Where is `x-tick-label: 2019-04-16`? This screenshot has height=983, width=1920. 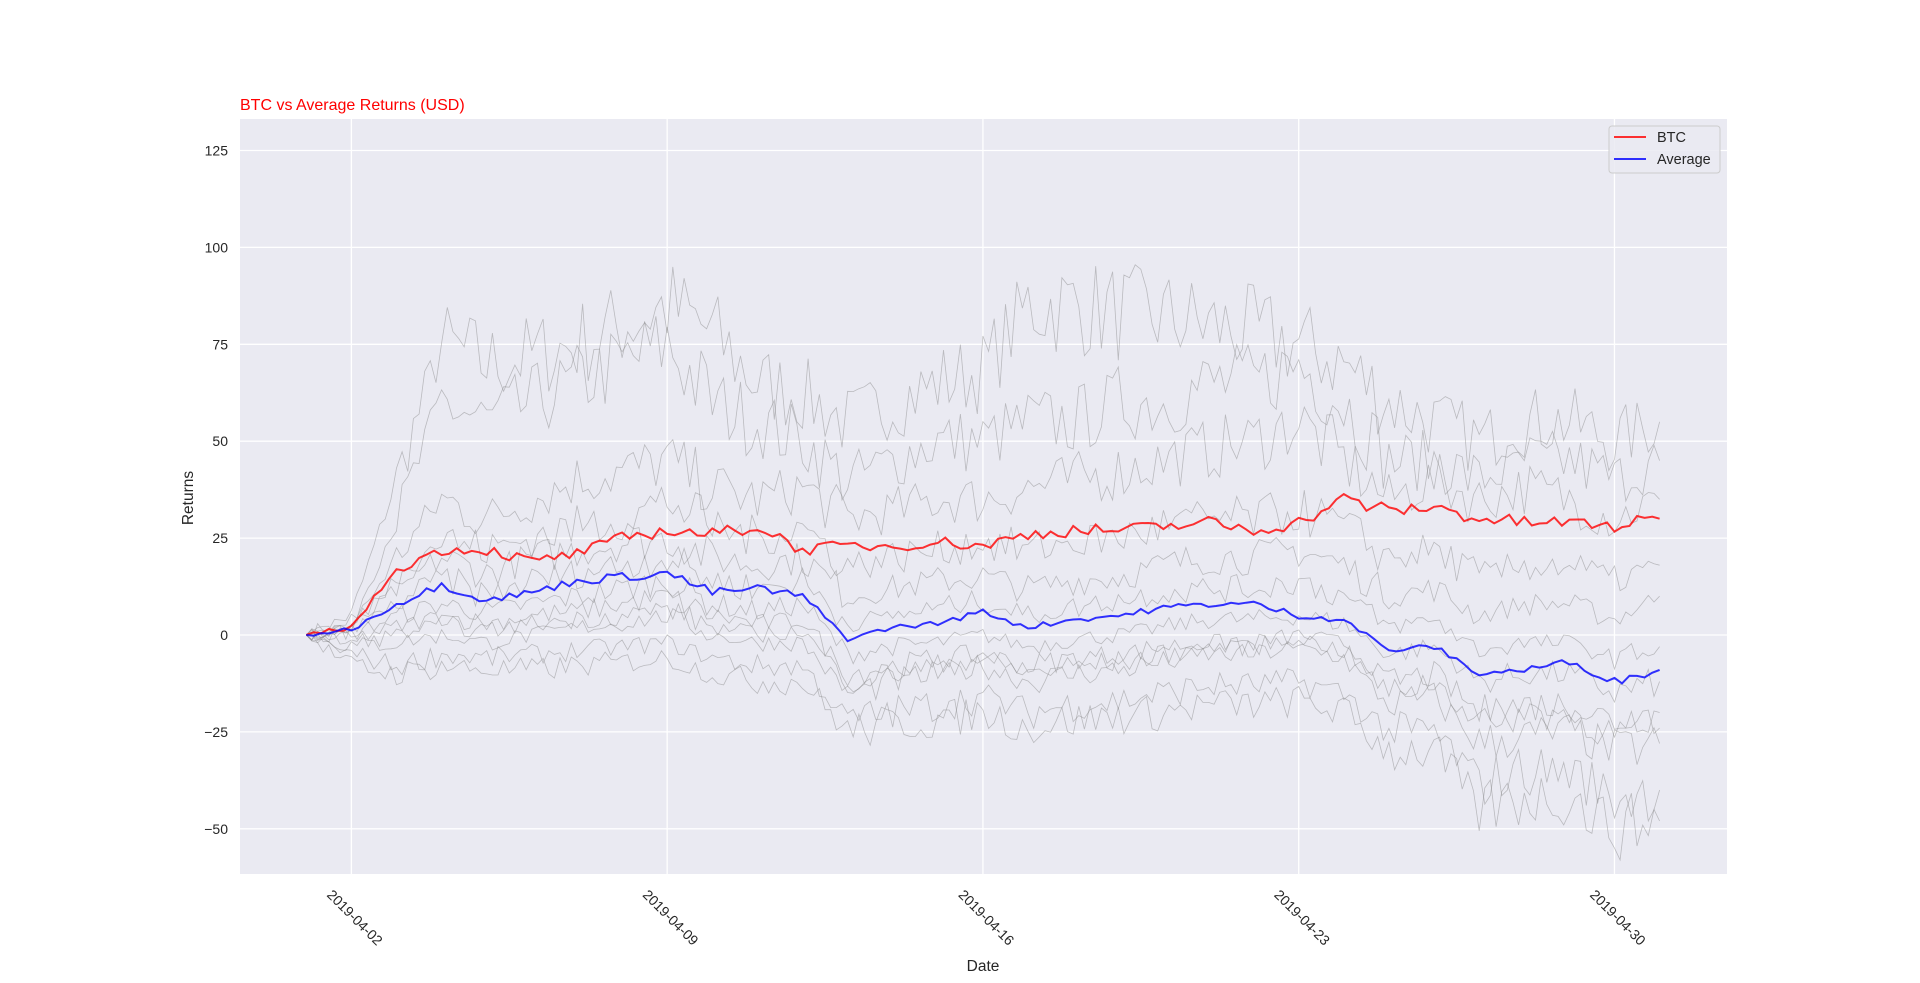 x-tick-label: 2019-04-16 is located at coordinates (986, 917).